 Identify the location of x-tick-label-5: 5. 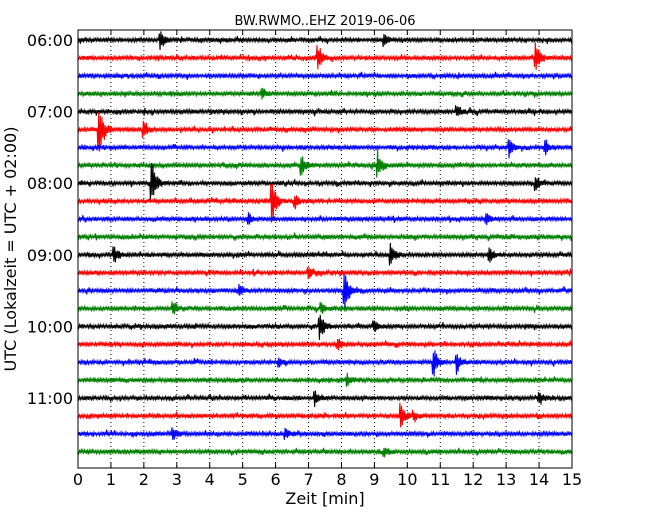
(243, 479).